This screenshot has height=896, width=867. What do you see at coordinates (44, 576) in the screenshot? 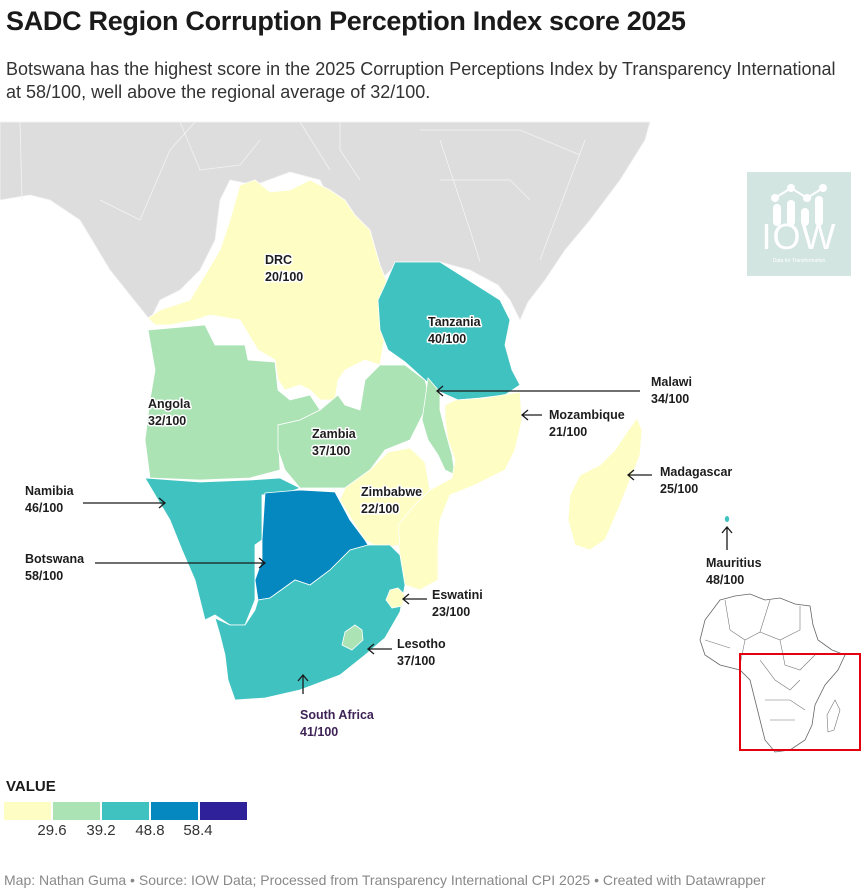
I see `label-botswana-score: 58/100` at bounding box center [44, 576].